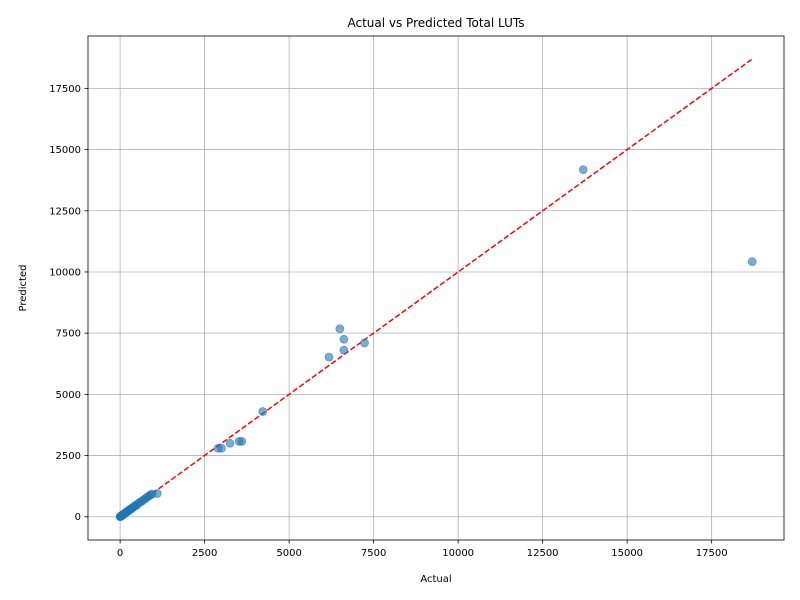 The image size is (800, 600). Describe the element at coordinates (68, 334) in the screenshot. I see `y-tick-label: 7500` at that location.